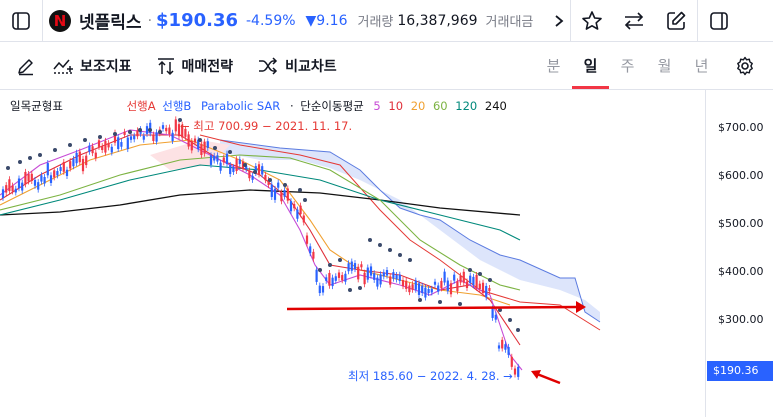 The width and height of the screenshot is (773, 417). I want to click on axis-tick: $300.00, so click(741, 319).